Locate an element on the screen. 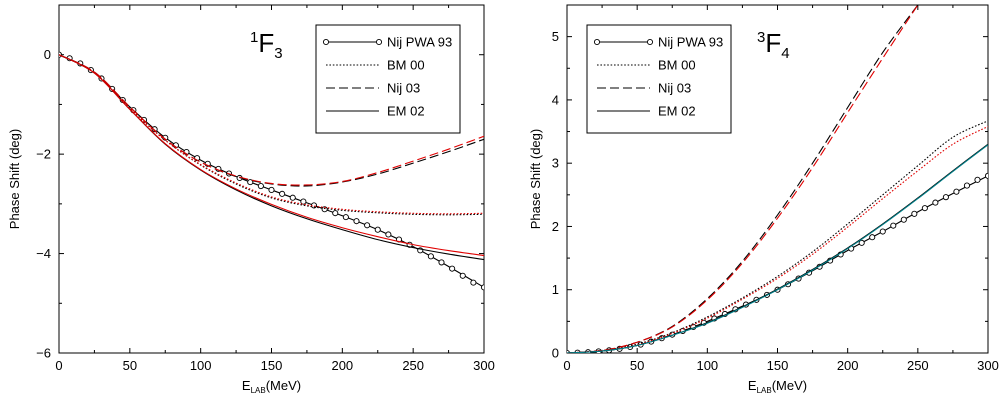 This screenshot has height=402, width=1002. y-tick-label: 5 is located at coordinates (555, 36).